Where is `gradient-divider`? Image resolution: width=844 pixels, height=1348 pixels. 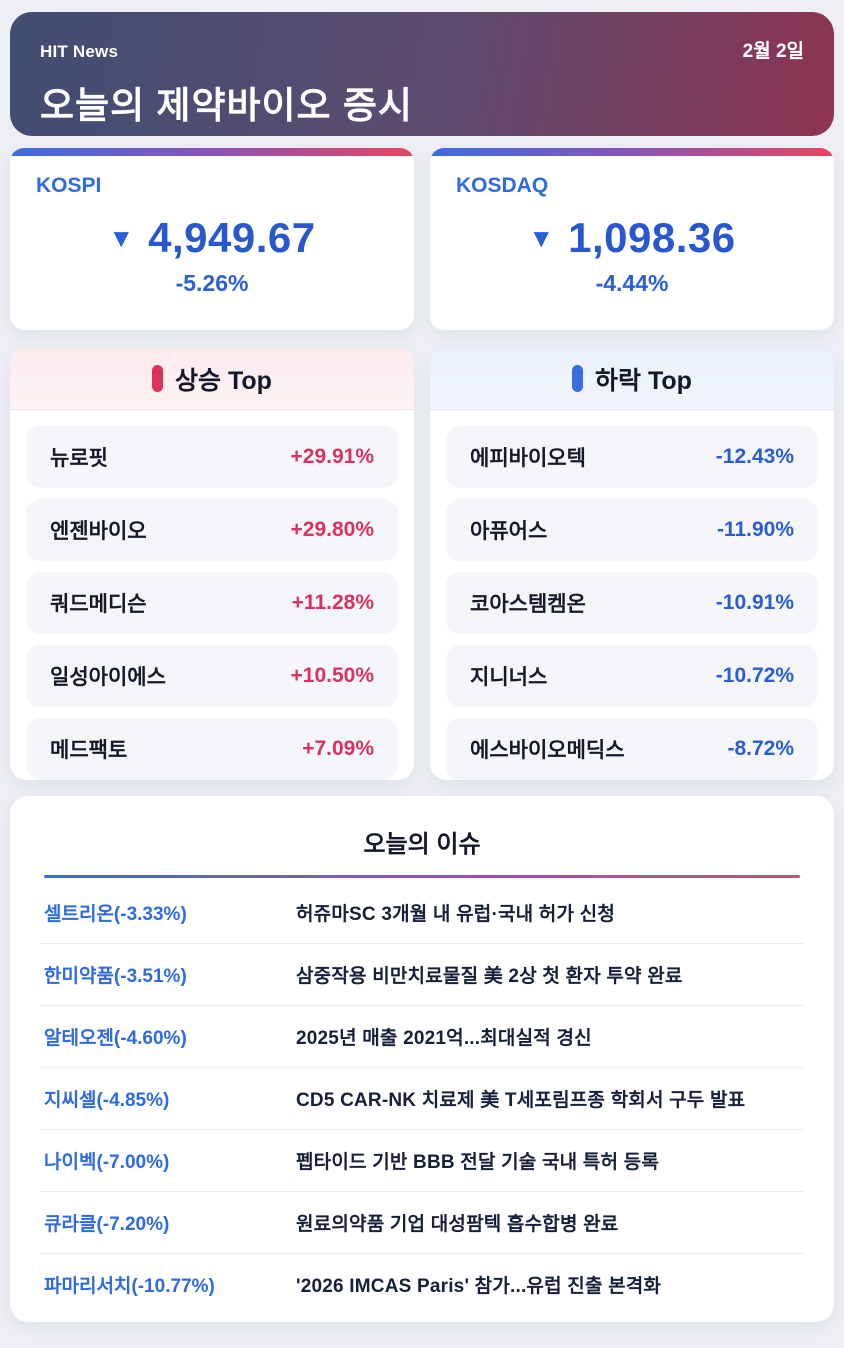
gradient-divider is located at coordinates (422, 876).